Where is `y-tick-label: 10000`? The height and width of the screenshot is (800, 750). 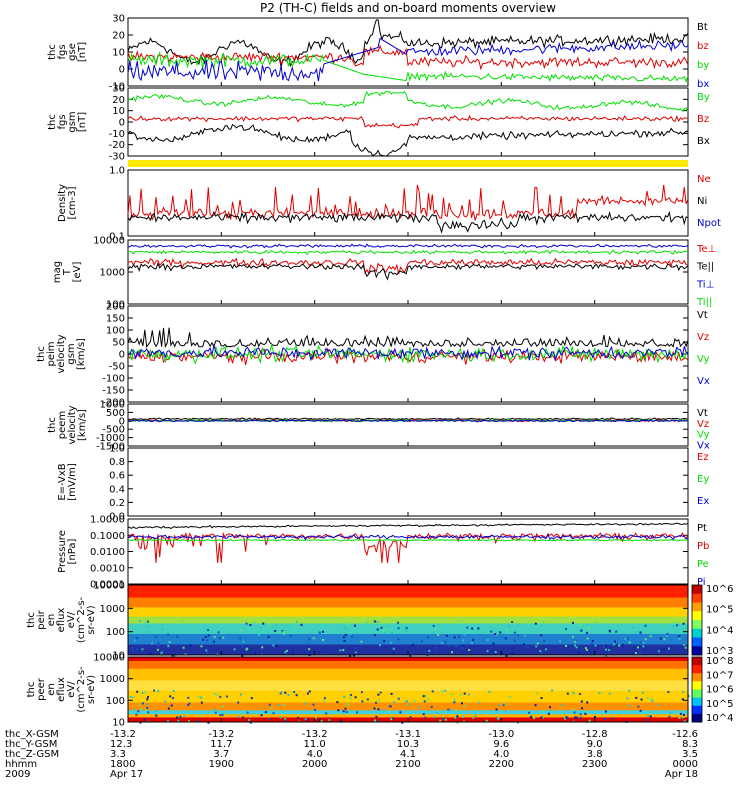
y-tick-label: 10000 is located at coordinates (109, 658).